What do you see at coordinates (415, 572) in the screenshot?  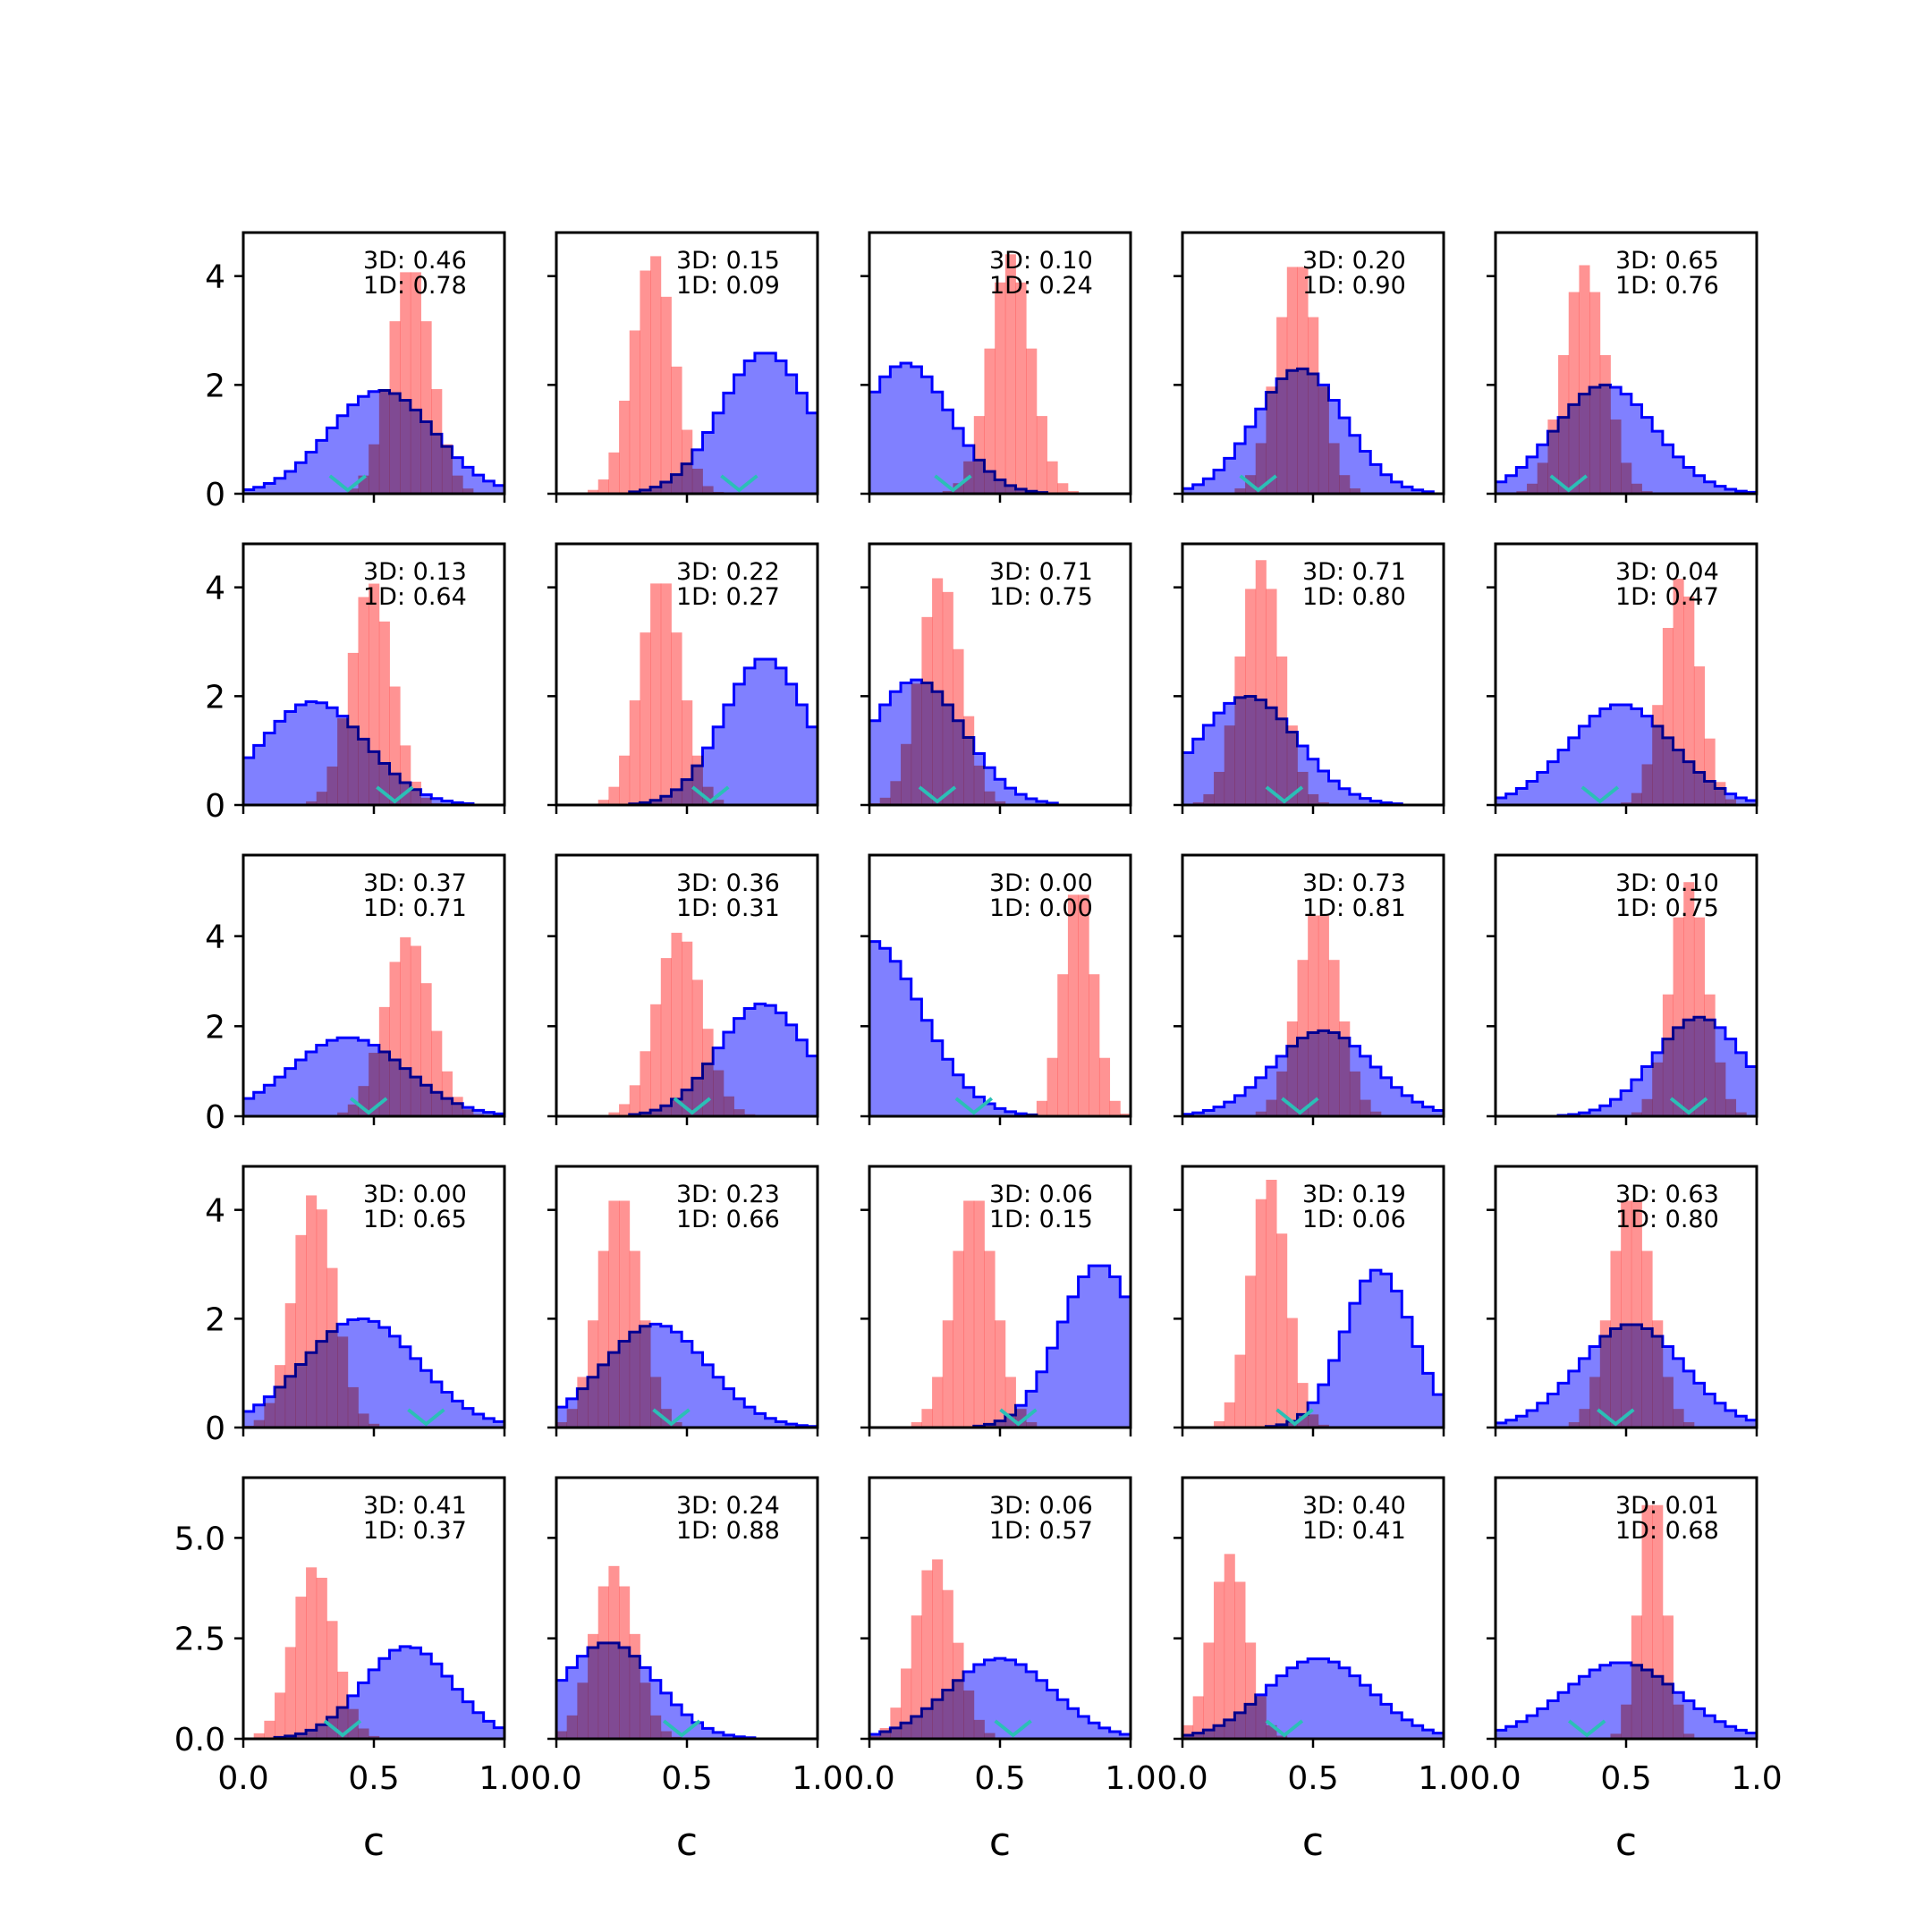 I see `annotation-3d: 3D: 0.13` at bounding box center [415, 572].